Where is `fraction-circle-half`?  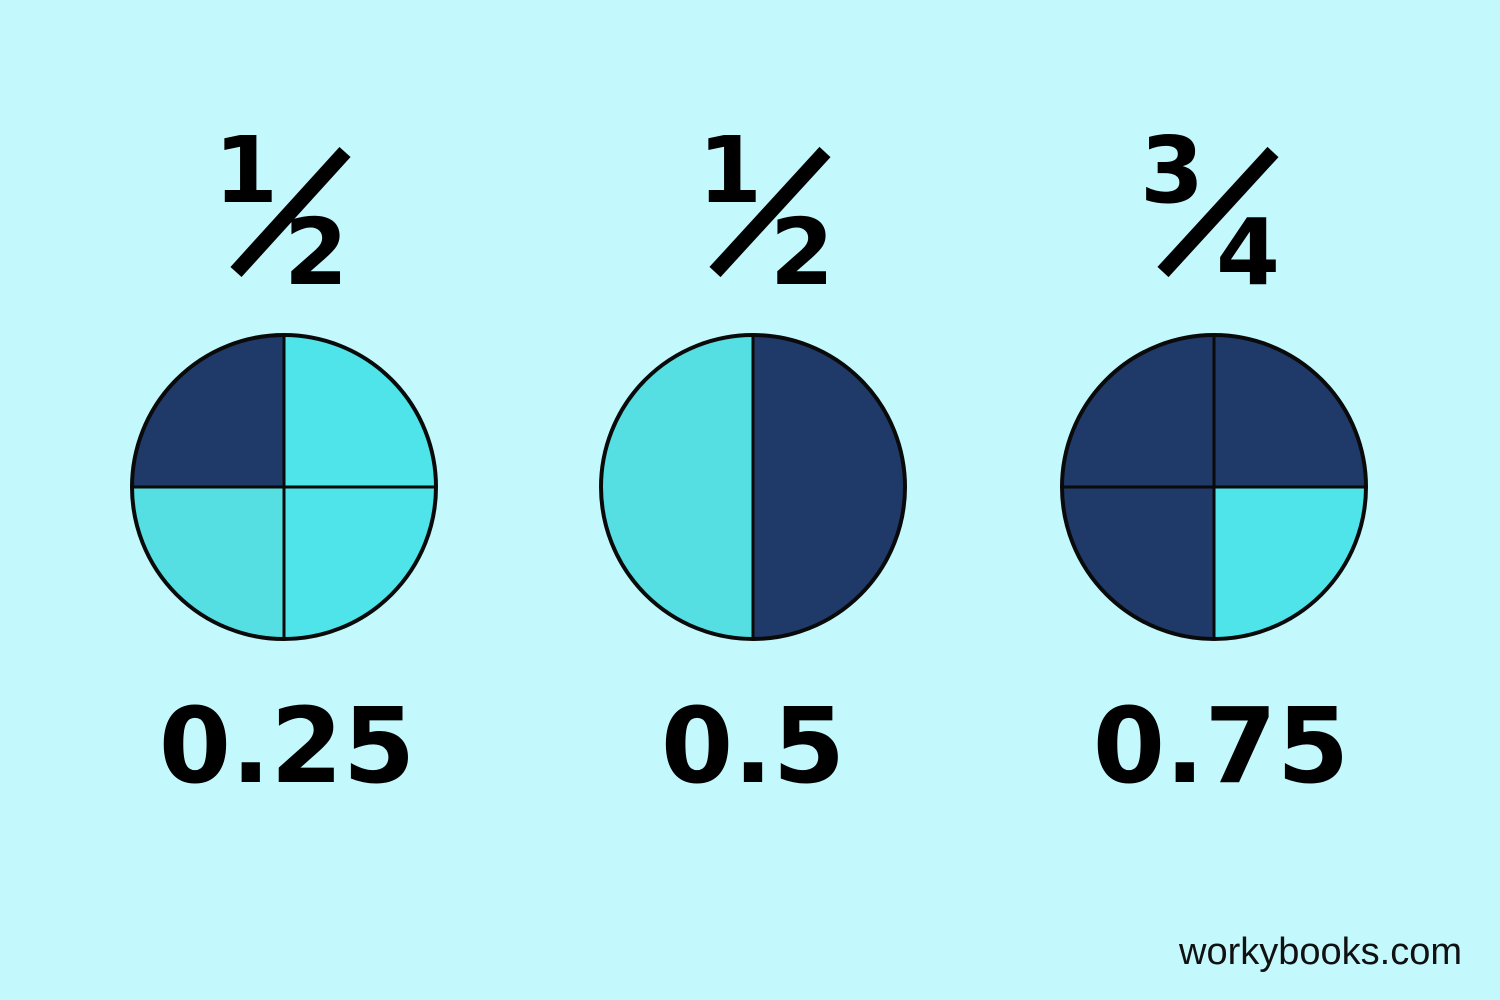
fraction-circle-half is located at coordinates (753, 487).